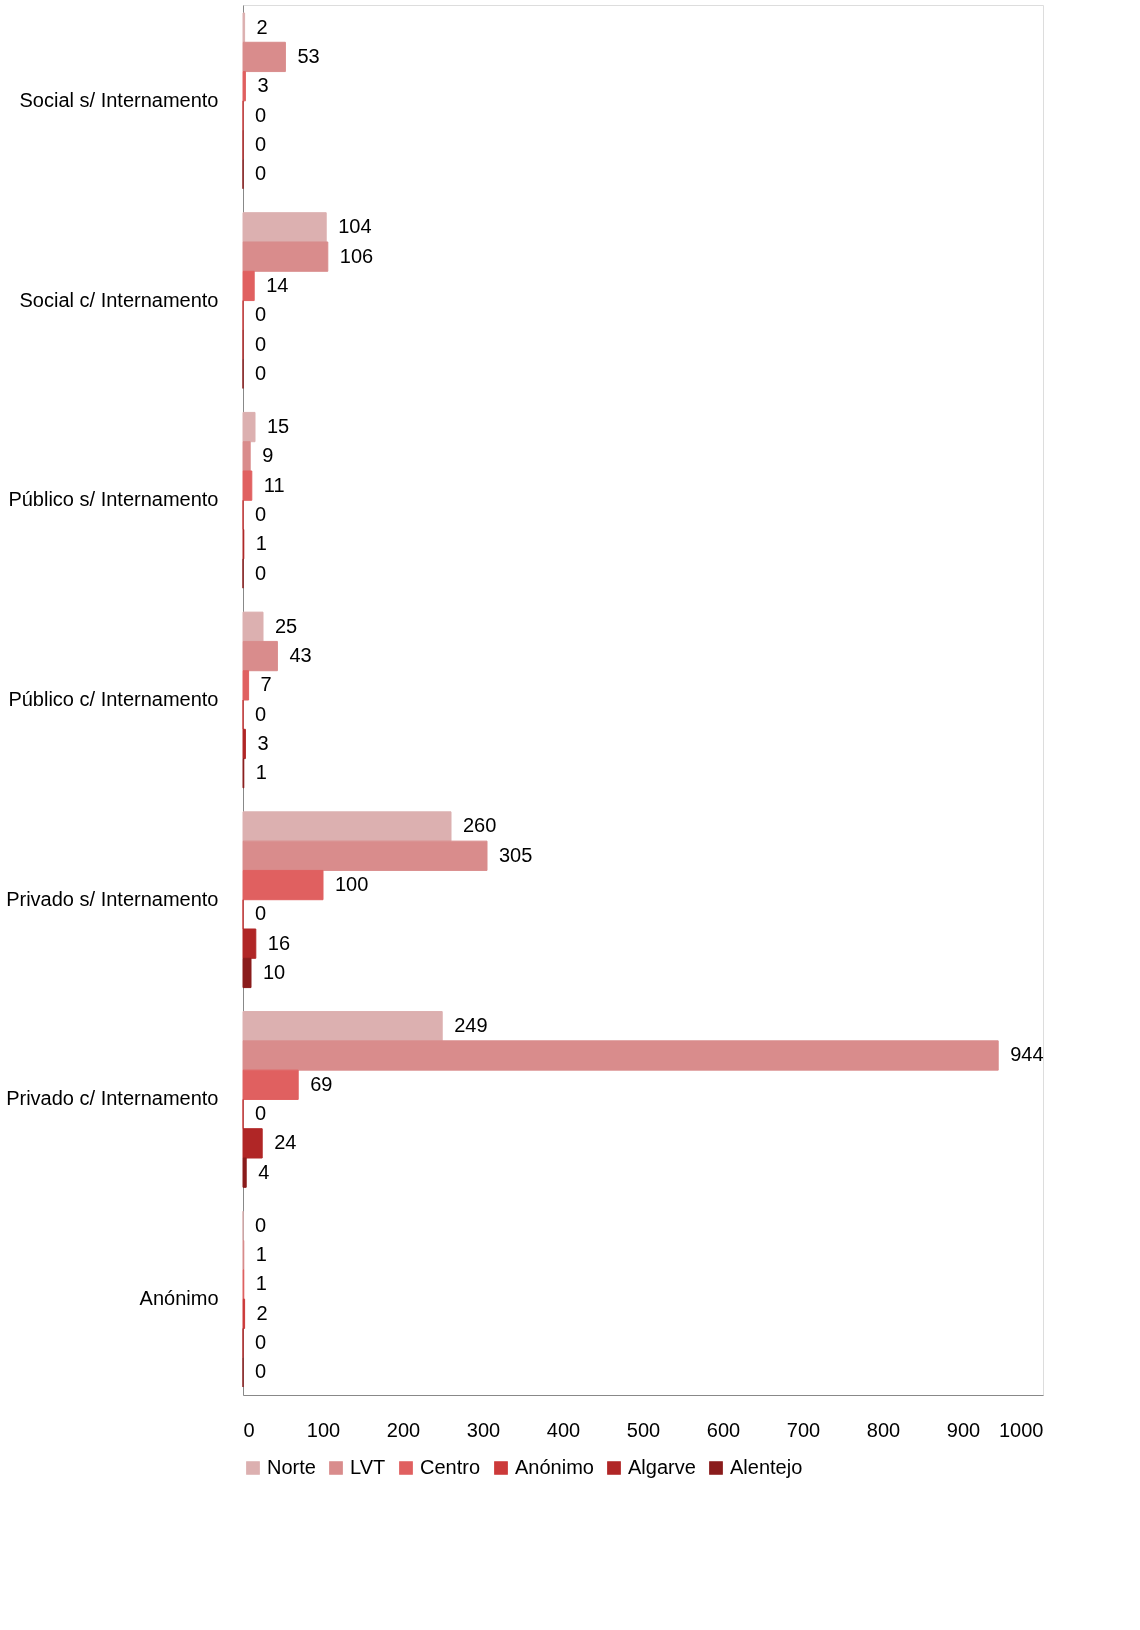 Image resolution: width=1140 pixels, height=1630 pixels. Describe the element at coordinates (516, 854) in the screenshot. I see `data-label: 305` at that location.